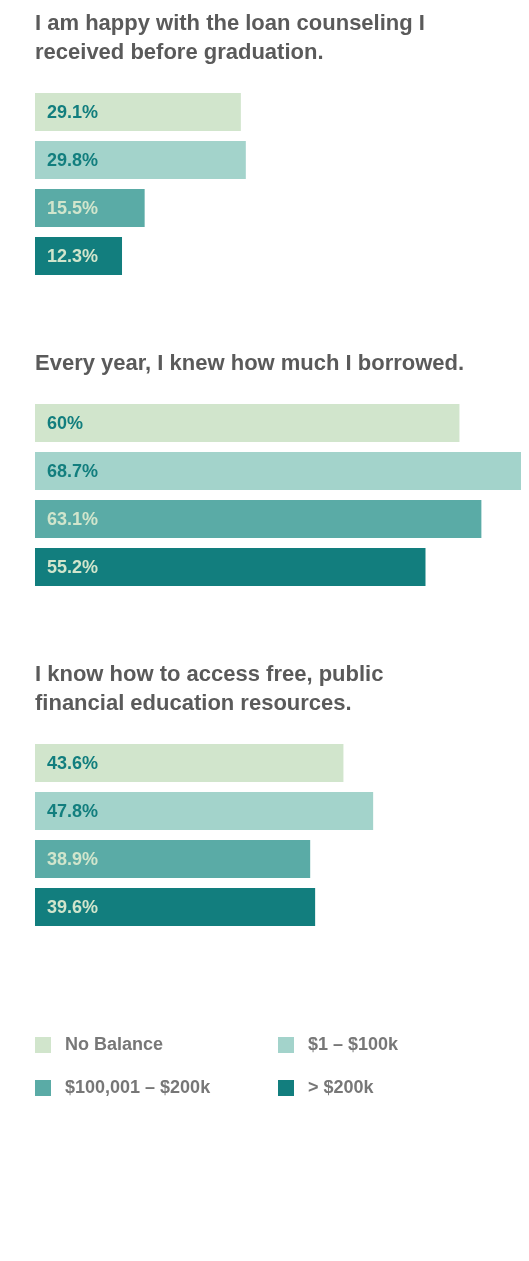 The image size is (529, 1261). What do you see at coordinates (73, 567) in the screenshot?
I see `data-label: 55.2%` at bounding box center [73, 567].